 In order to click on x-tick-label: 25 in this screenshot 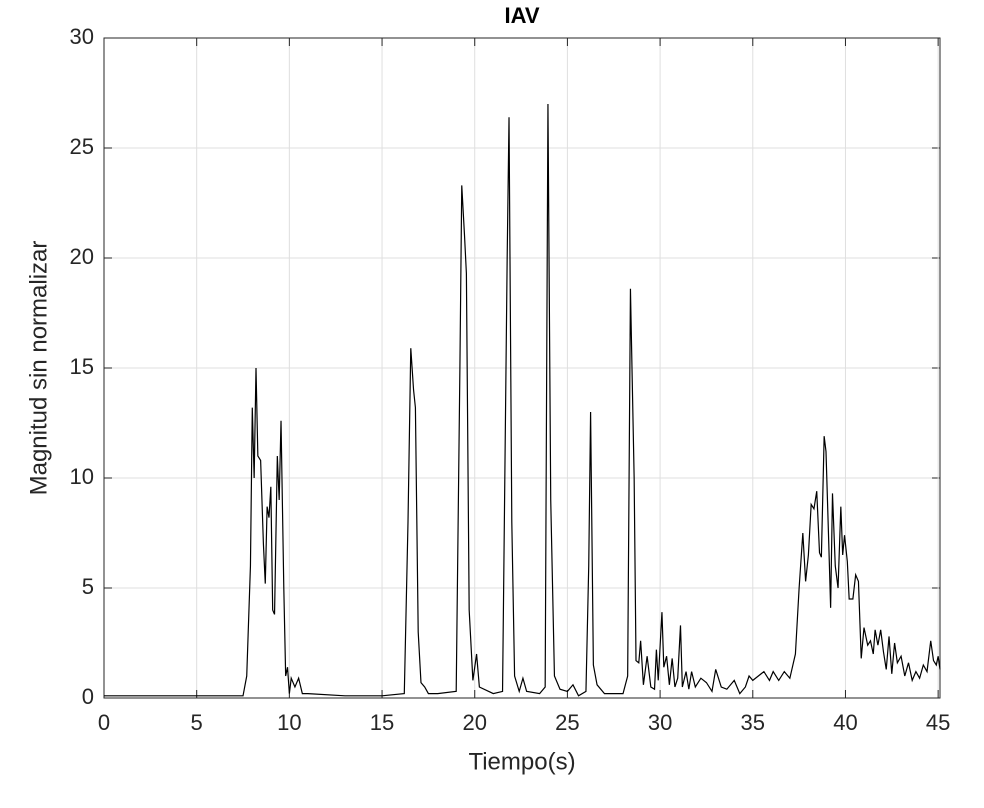, I will do `click(567, 722)`.